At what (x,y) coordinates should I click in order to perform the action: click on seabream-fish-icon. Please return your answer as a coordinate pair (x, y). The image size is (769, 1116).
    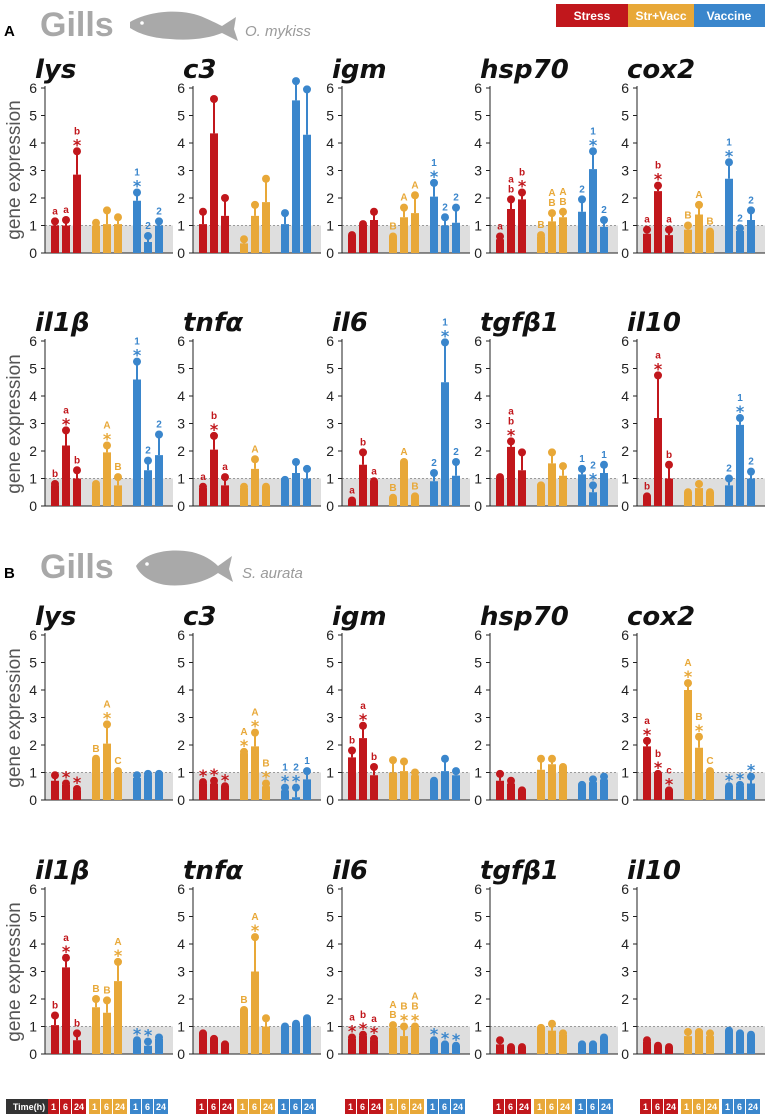
    Looking at the image, I should click on (184, 568).